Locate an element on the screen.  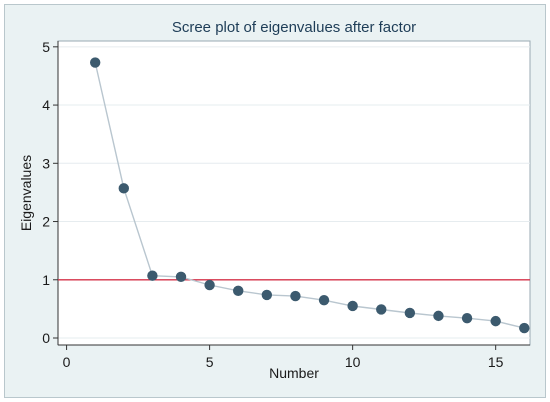
y-axis-title: Eigenvalues is located at coordinates (26, 193).